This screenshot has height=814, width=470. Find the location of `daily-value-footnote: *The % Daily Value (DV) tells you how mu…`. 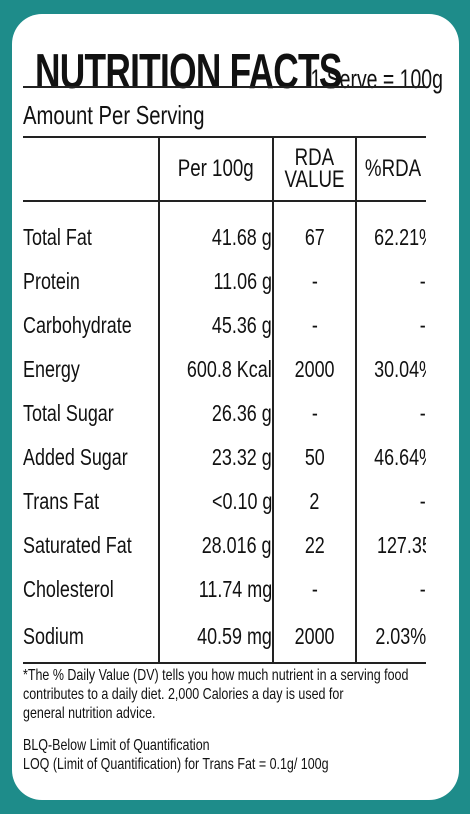

daily-value-footnote: *The % Daily Value (DV) tells you how mu… is located at coordinates (226, 694).